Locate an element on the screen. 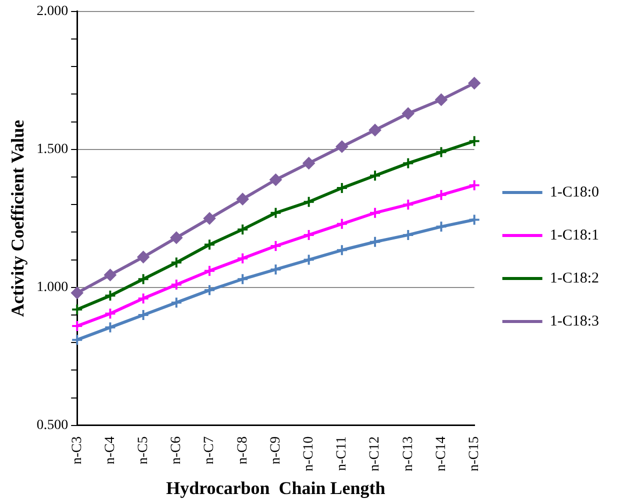 This screenshot has height=504, width=617. legend-label: 1-C18:0 is located at coordinates (575, 192).